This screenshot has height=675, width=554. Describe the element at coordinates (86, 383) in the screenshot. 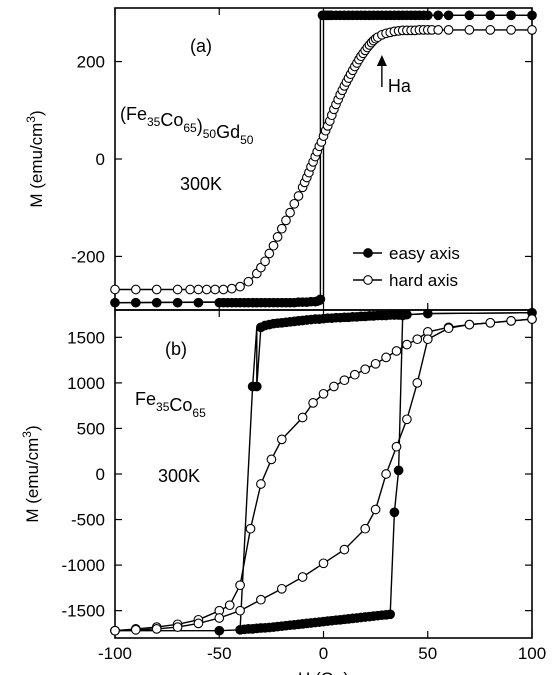

I see `y-tick-label: 1000` at that location.